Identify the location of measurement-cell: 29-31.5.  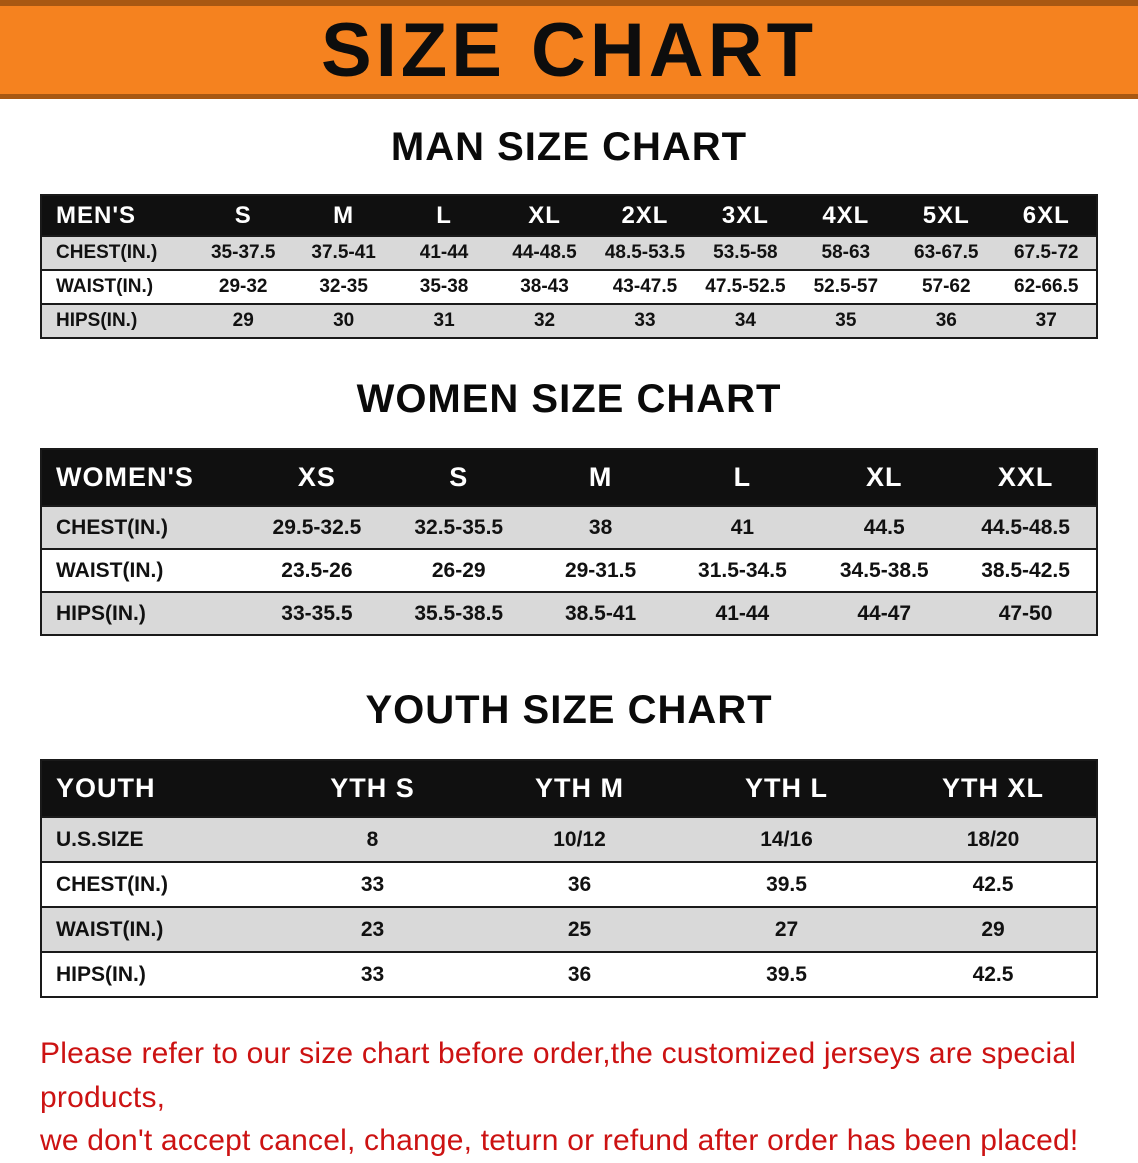
(600, 570).